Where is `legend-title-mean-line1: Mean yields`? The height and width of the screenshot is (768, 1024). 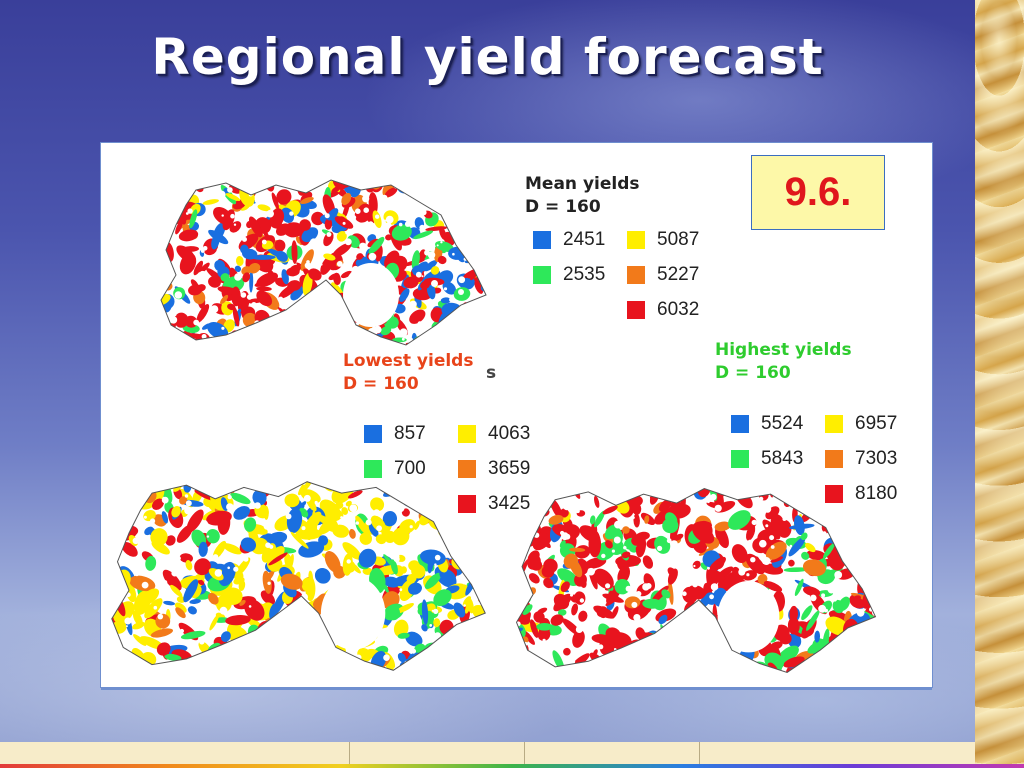 legend-title-mean-line1: Mean yields is located at coordinates (582, 184).